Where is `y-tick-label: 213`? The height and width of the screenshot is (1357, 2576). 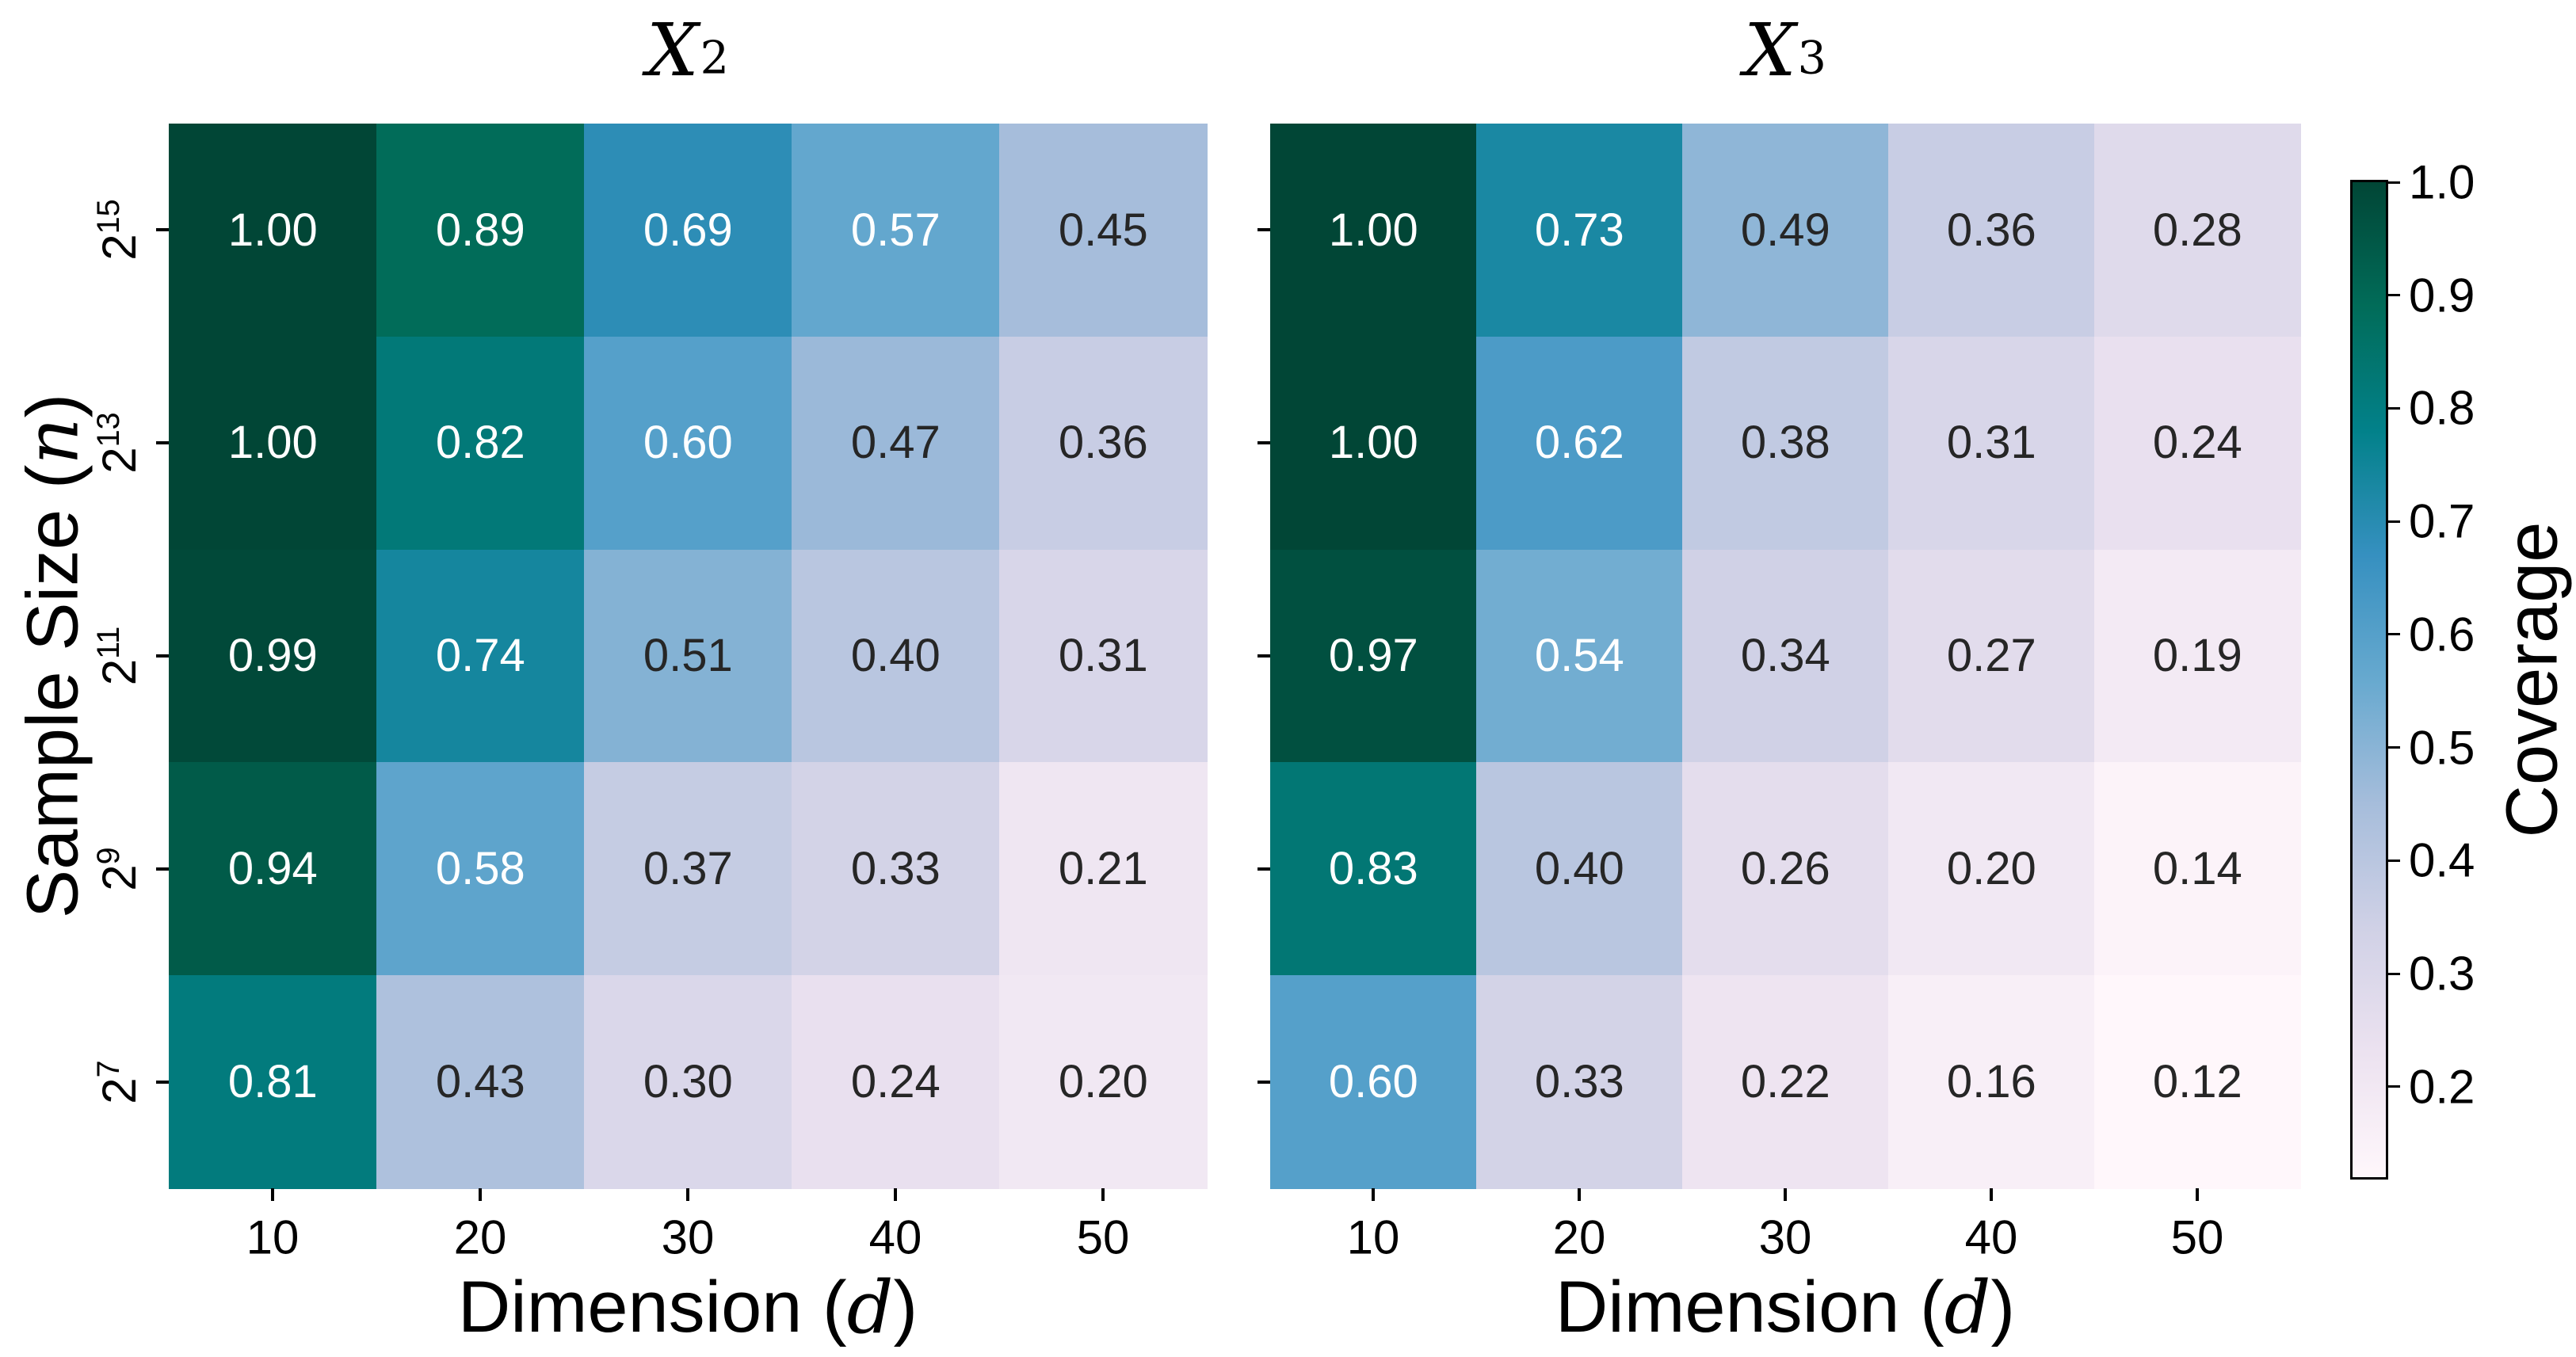 y-tick-label: 213 is located at coordinates (119, 442).